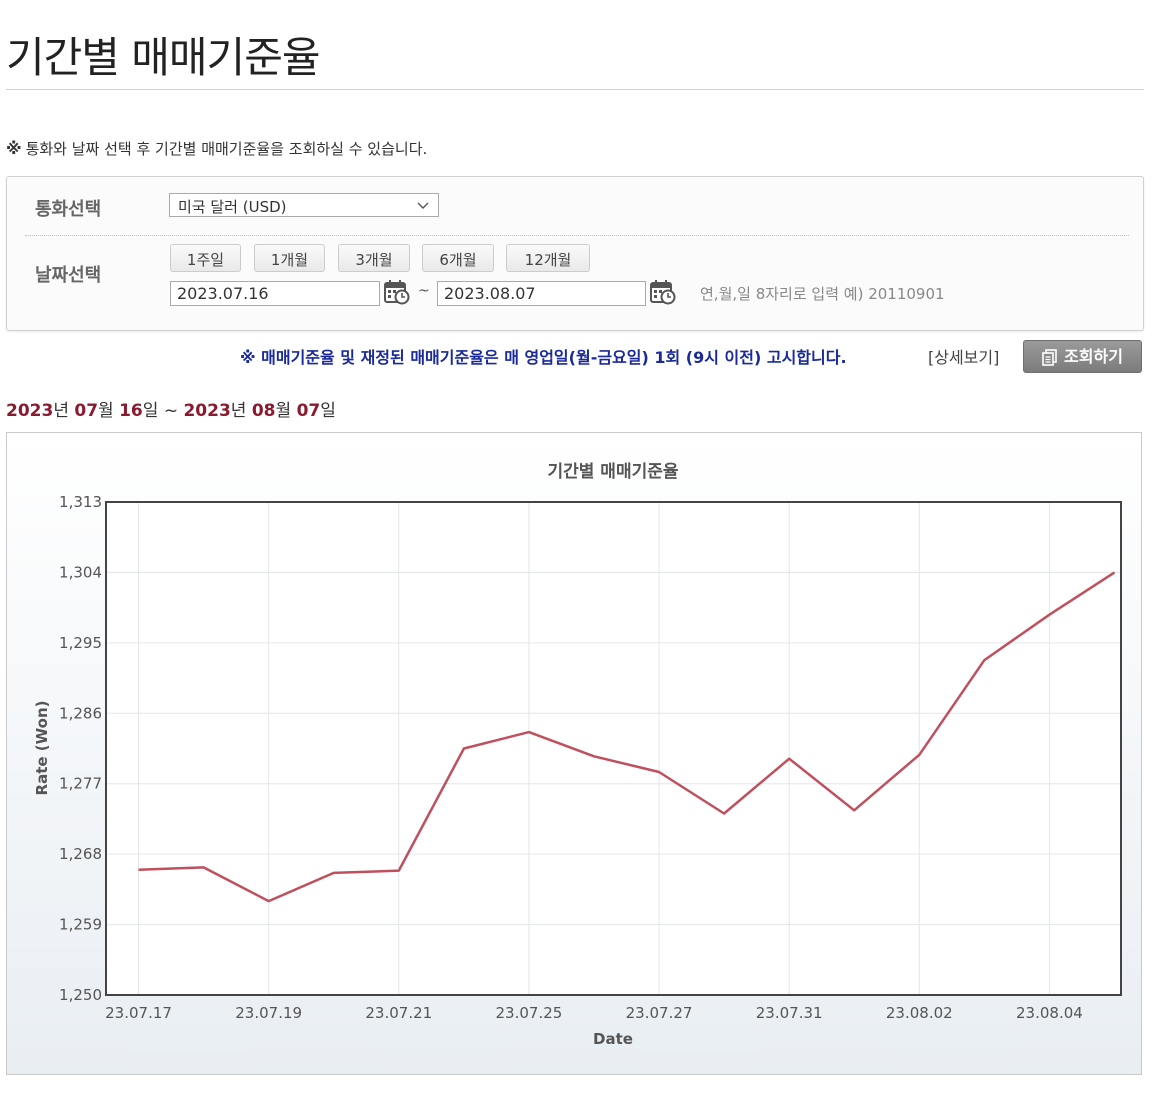 Image resolution: width=1155 pixels, height=1108 pixels. What do you see at coordinates (30, 411) in the screenshot?
I see `start-year: 2023` at bounding box center [30, 411].